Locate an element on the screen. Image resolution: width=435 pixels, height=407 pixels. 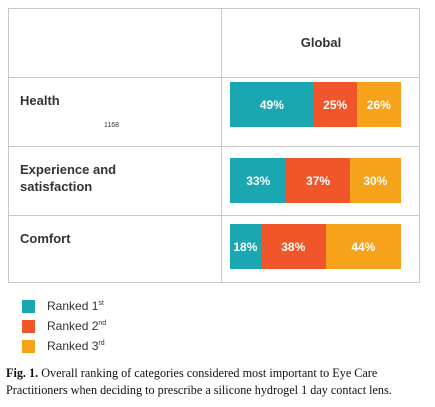
legend-label: Ranked 3rd is located at coordinates (76, 346).